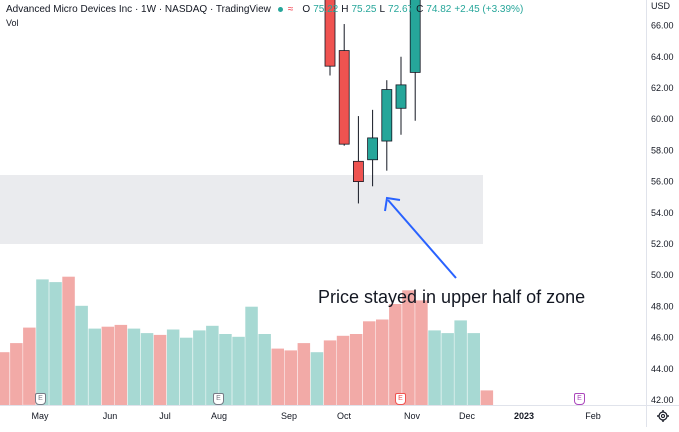 The height and width of the screenshot is (432, 679). What do you see at coordinates (524, 416) in the screenshot?
I see `time-label-2023: 2023` at bounding box center [524, 416].